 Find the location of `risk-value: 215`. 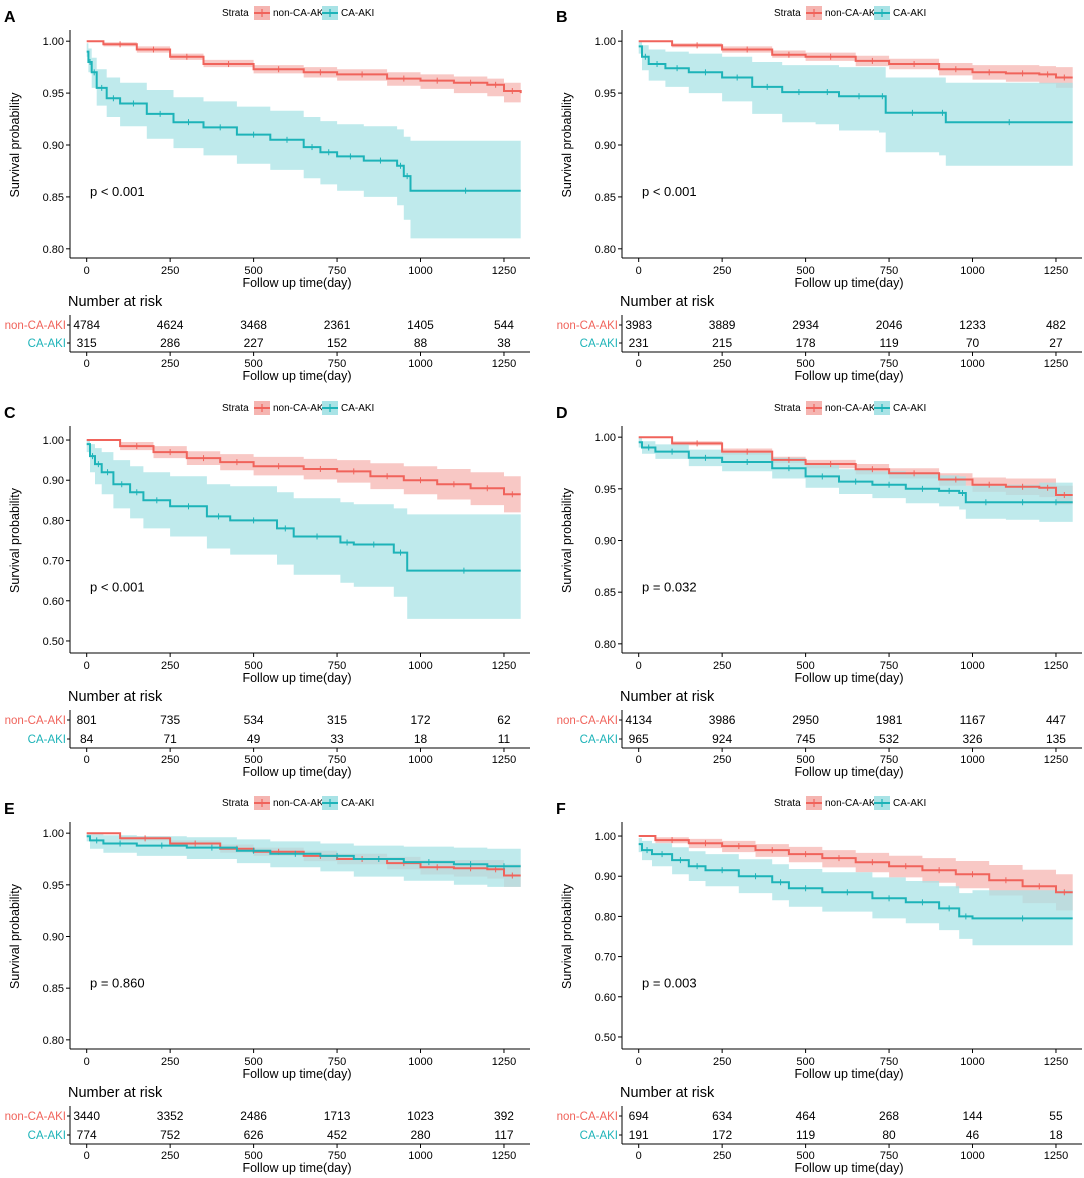

risk-value: 215 is located at coordinates (722, 343).